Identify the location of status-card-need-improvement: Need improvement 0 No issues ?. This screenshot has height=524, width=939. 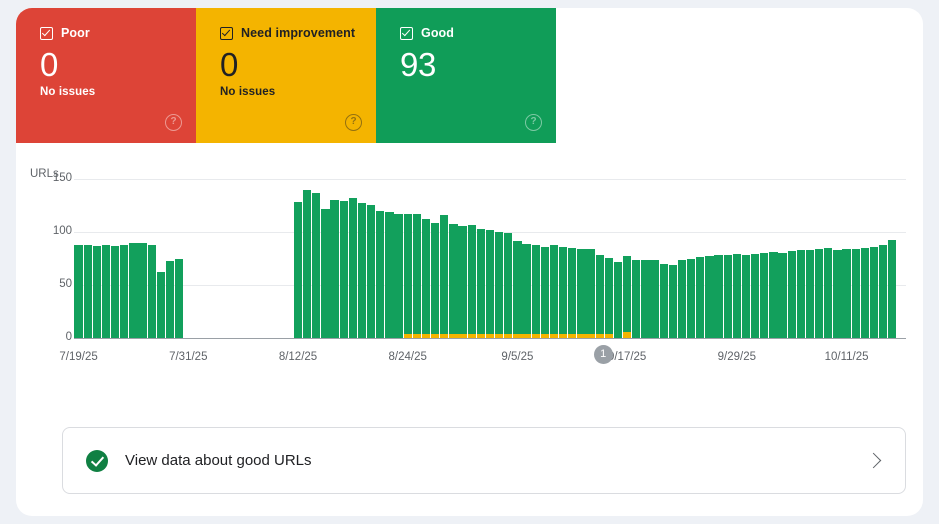
(286, 75).